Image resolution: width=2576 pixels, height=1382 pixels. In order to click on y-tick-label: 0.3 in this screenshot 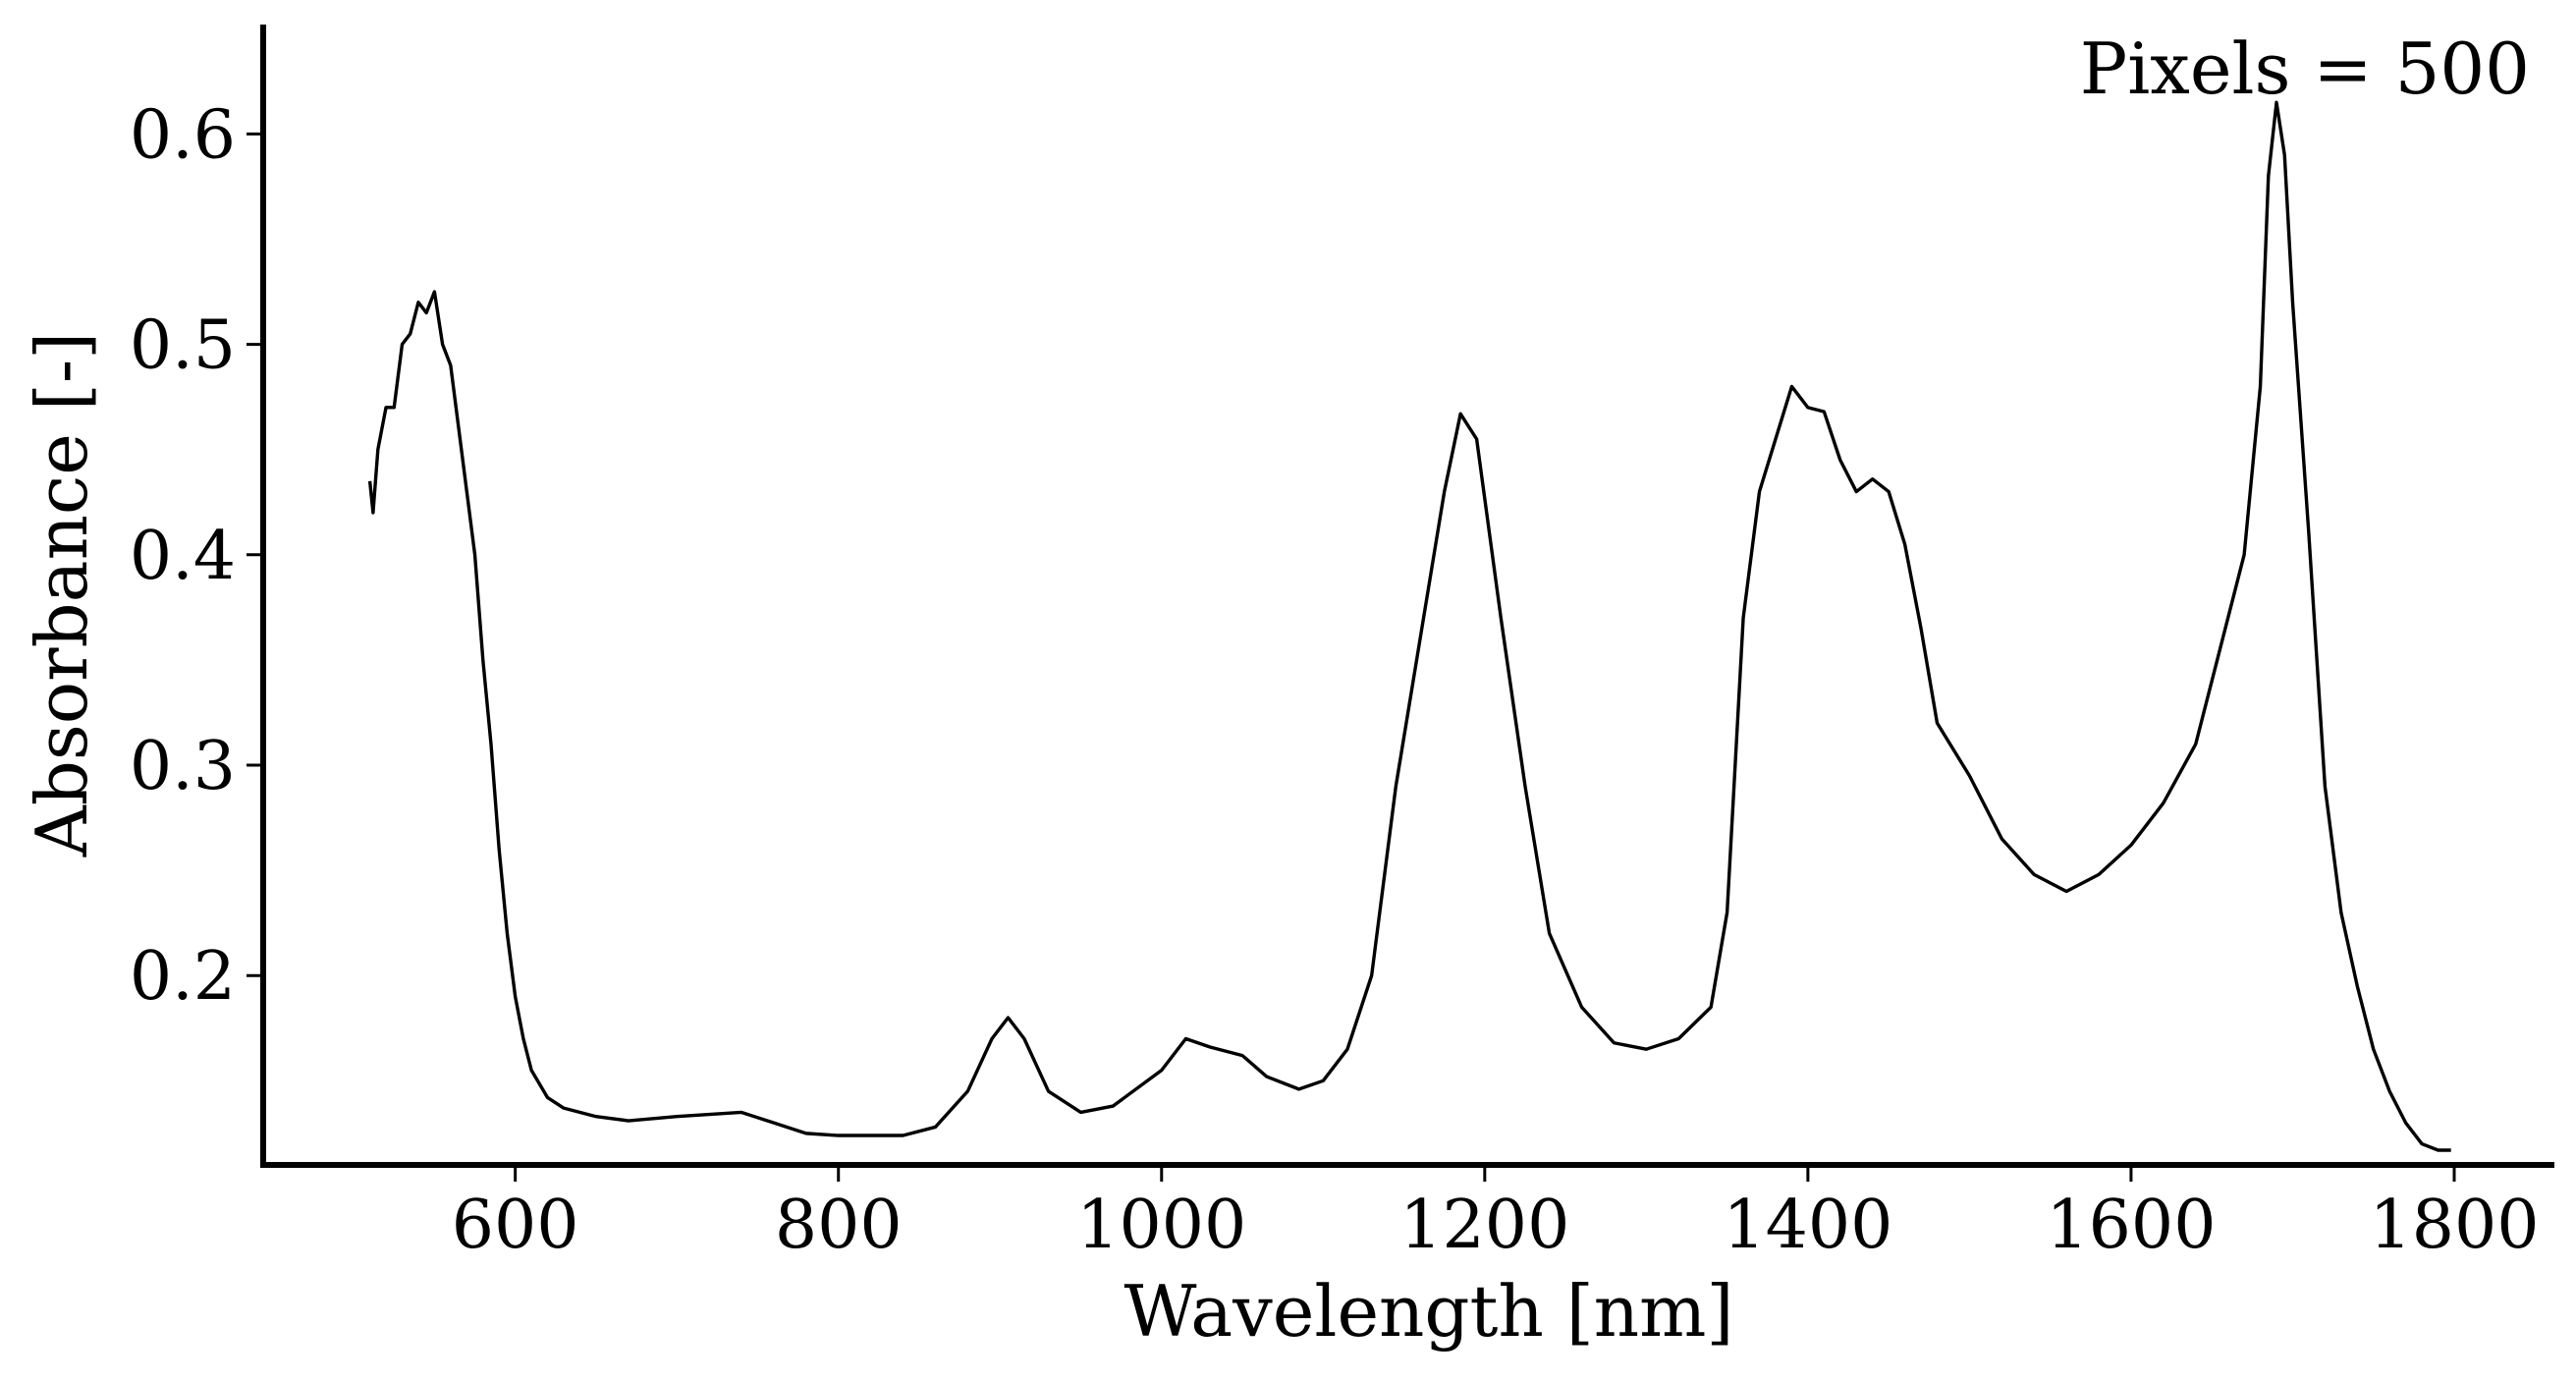, I will do `click(183, 767)`.